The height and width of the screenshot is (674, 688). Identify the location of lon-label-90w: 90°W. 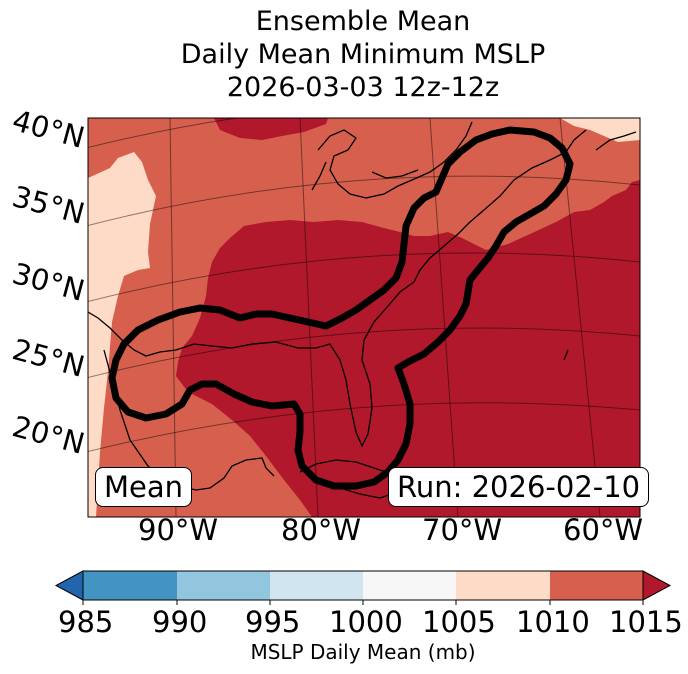
(178, 530).